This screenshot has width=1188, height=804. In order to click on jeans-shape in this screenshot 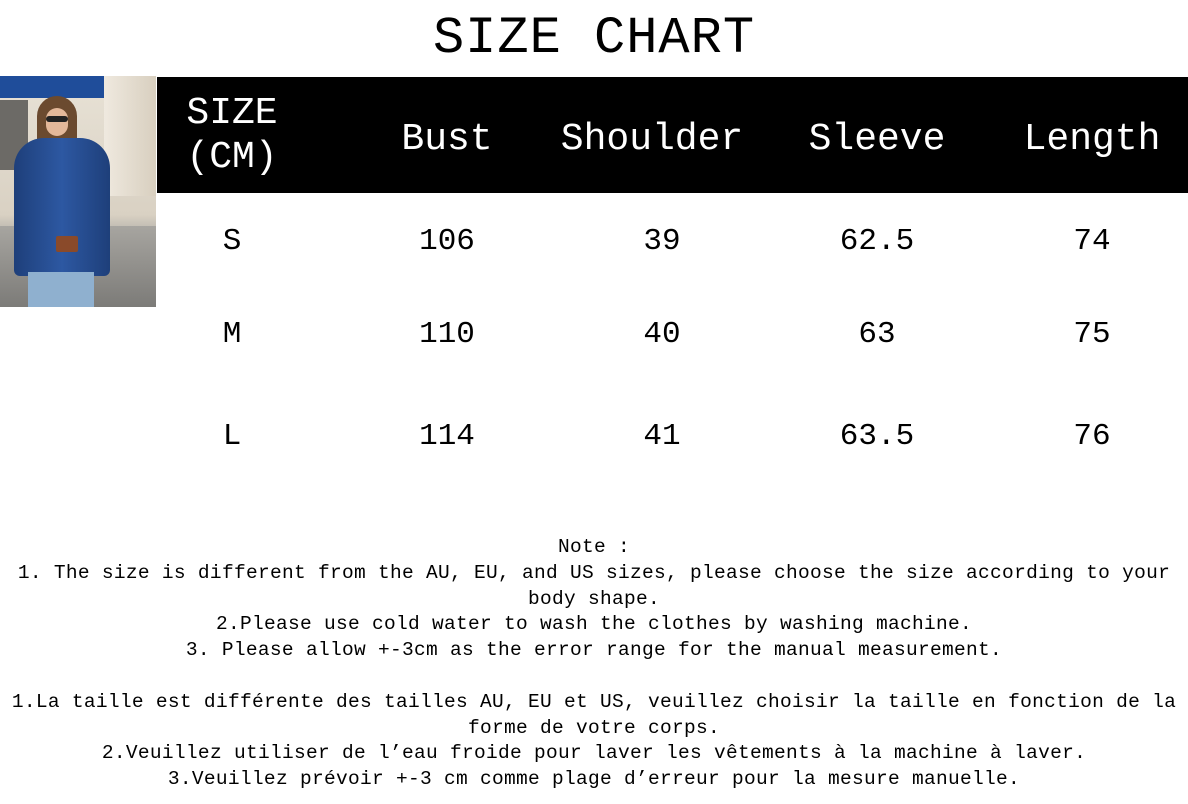, I will do `click(61, 289)`.